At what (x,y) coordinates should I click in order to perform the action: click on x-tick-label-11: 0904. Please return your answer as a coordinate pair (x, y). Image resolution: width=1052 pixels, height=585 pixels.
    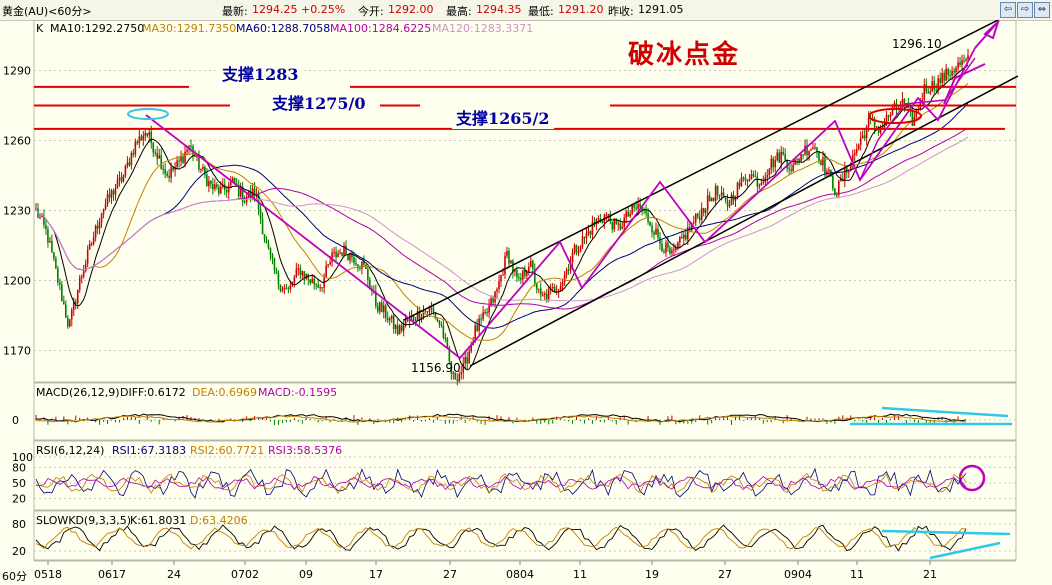
    Looking at the image, I should click on (798, 574).